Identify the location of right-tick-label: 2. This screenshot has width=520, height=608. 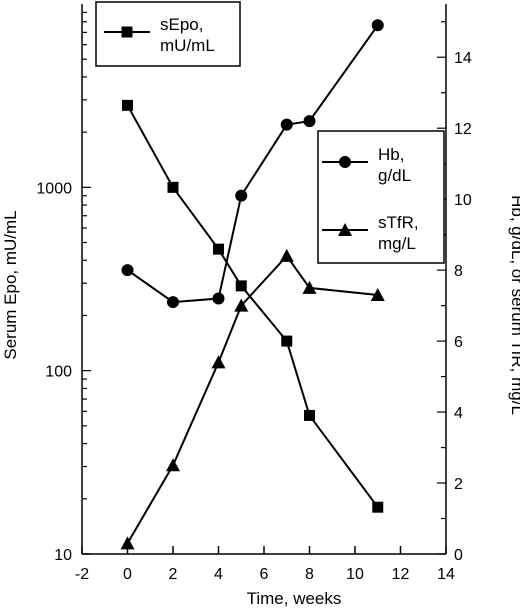
(458, 484).